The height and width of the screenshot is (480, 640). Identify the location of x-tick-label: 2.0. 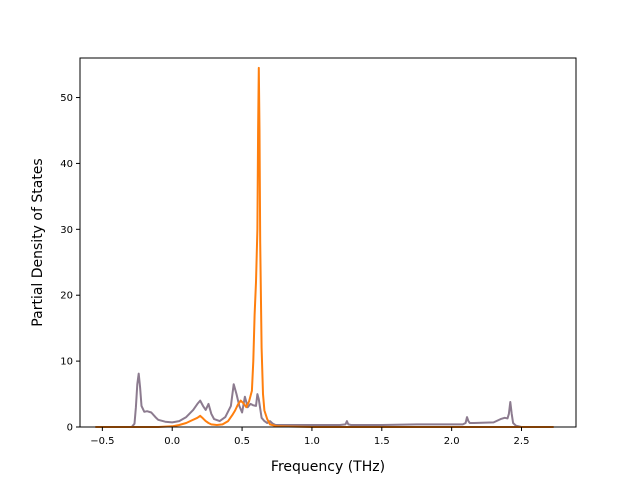
(452, 441).